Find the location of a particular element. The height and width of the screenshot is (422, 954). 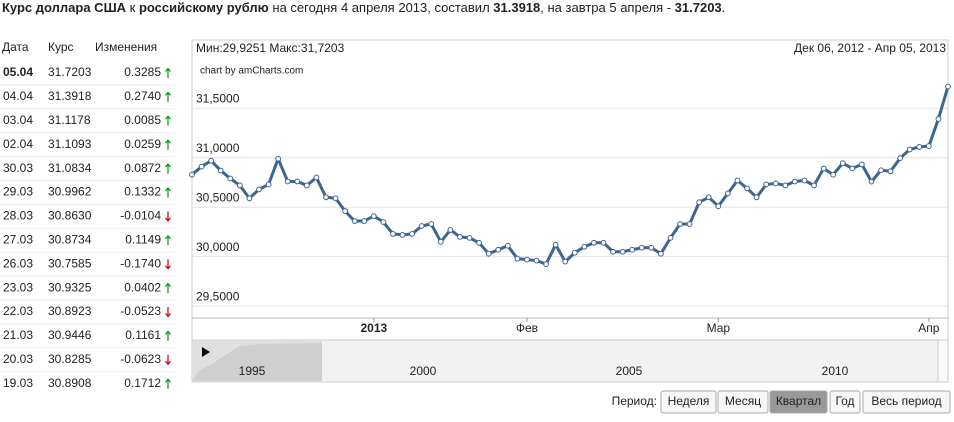

change-cell: 0.0085 is located at coordinates (142, 120).